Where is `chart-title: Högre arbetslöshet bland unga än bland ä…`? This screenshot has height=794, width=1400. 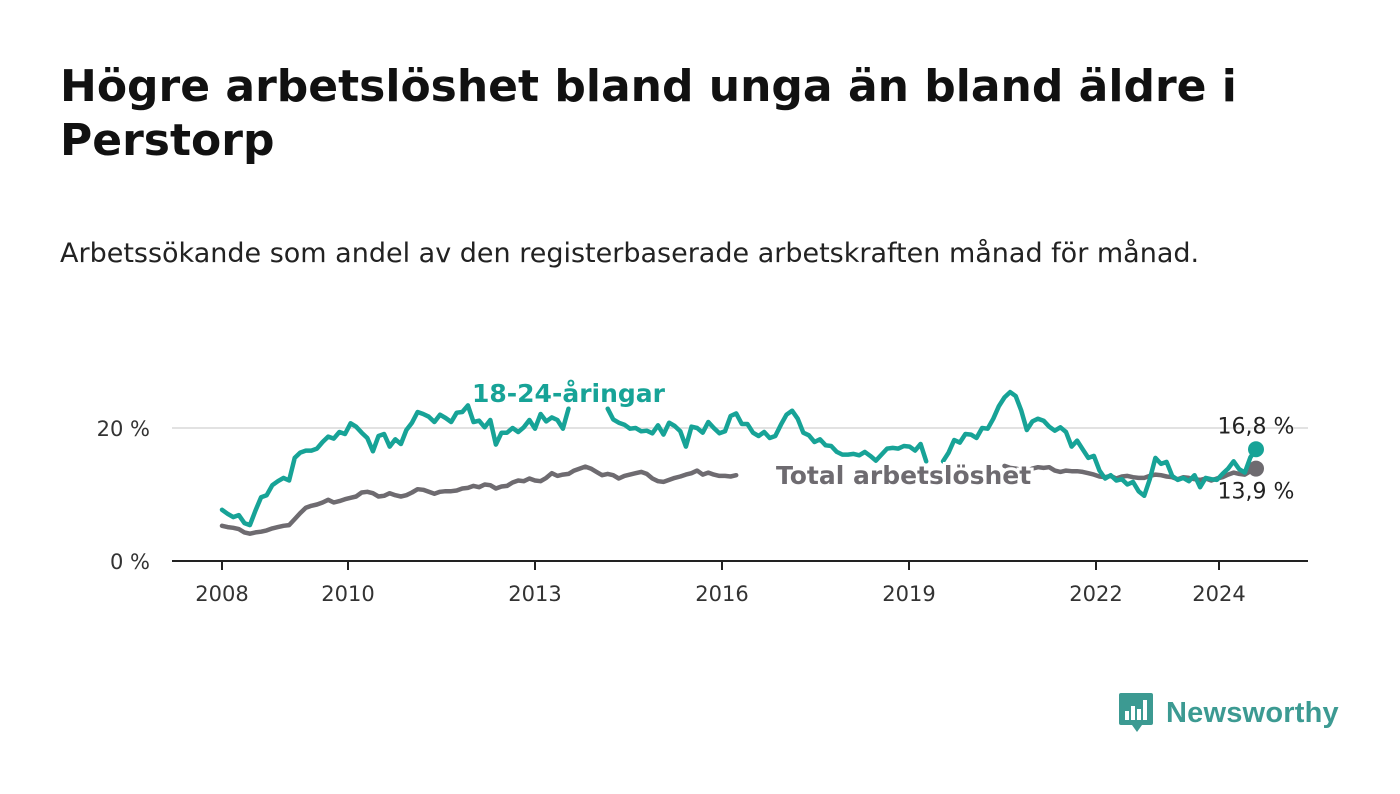 chart-title: Högre arbetslöshet bland unga än bland ä… is located at coordinates (648, 113).